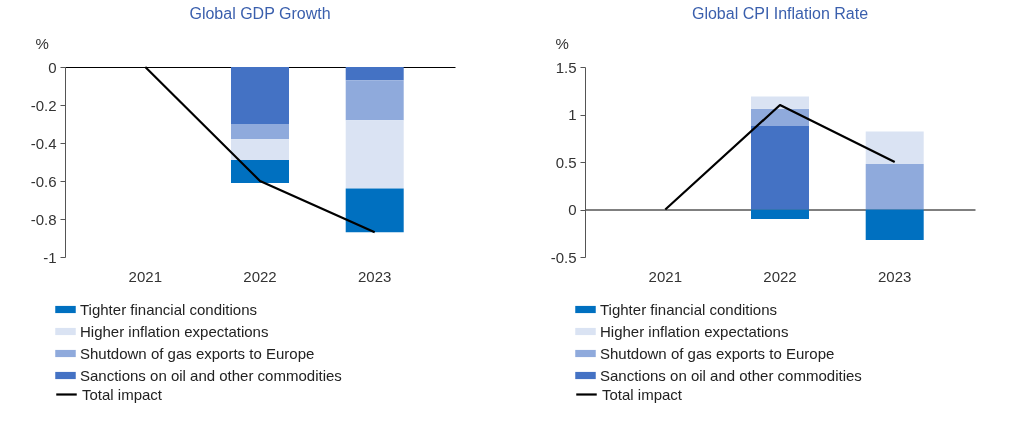 Image resolution: width=1018 pixels, height=436 pixels. I want to click on y-tick-label: -0.4, so click(43, 143).